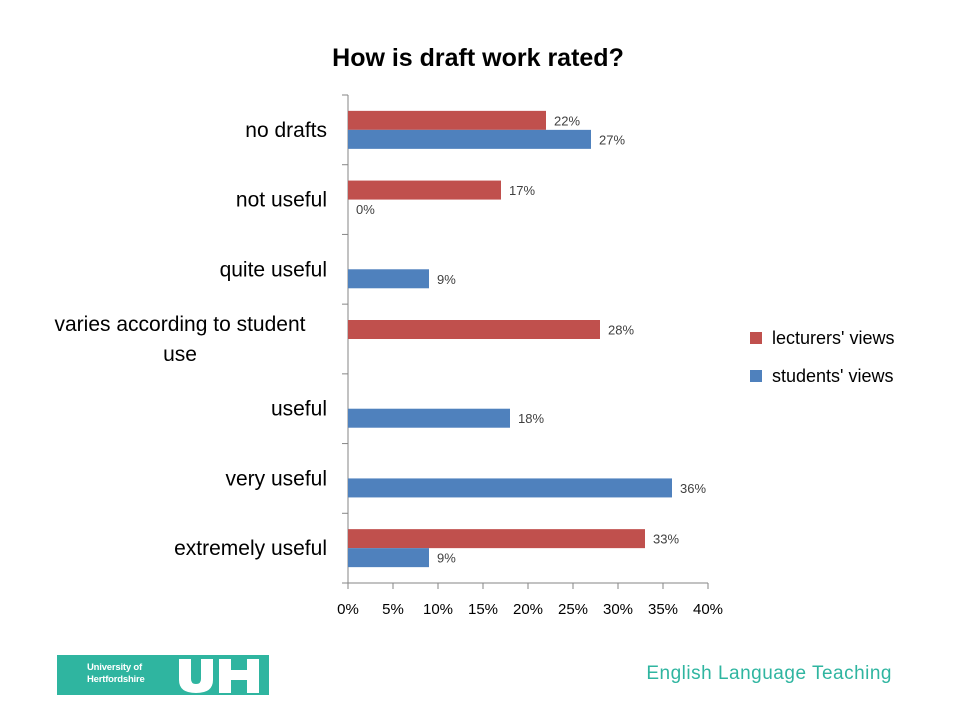  What do you see at coordinates (483, 609) in the screenshot?
I see `x-tick-label: 15%` at bounding box center [483, 609].